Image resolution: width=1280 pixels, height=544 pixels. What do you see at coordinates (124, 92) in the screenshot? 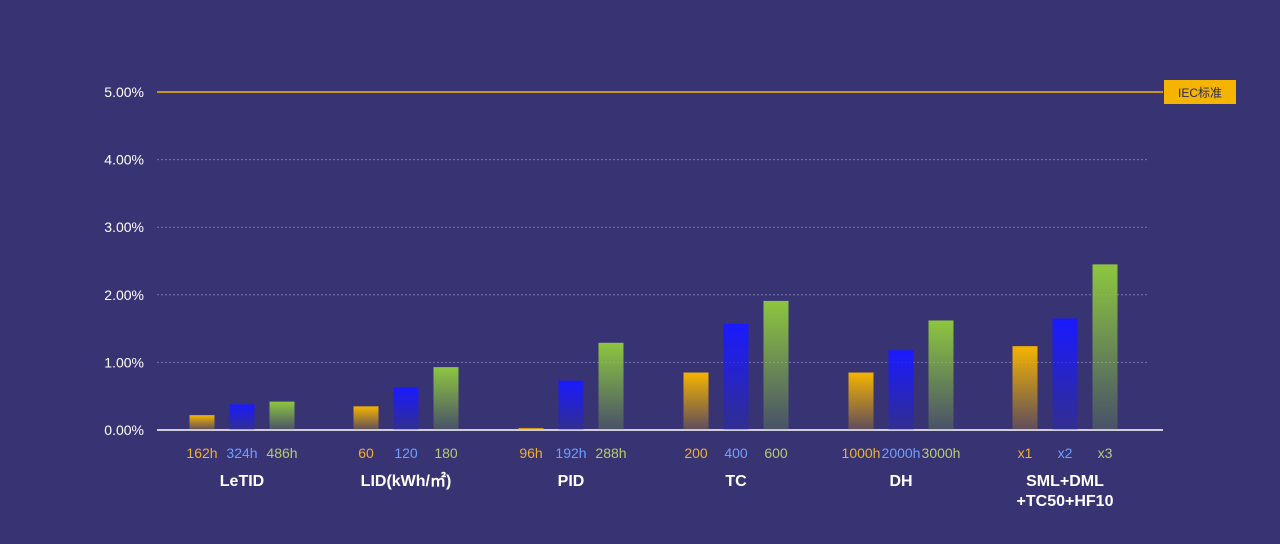
I see `y-tick-label: 5.00%` at bounding box center [124, 92].